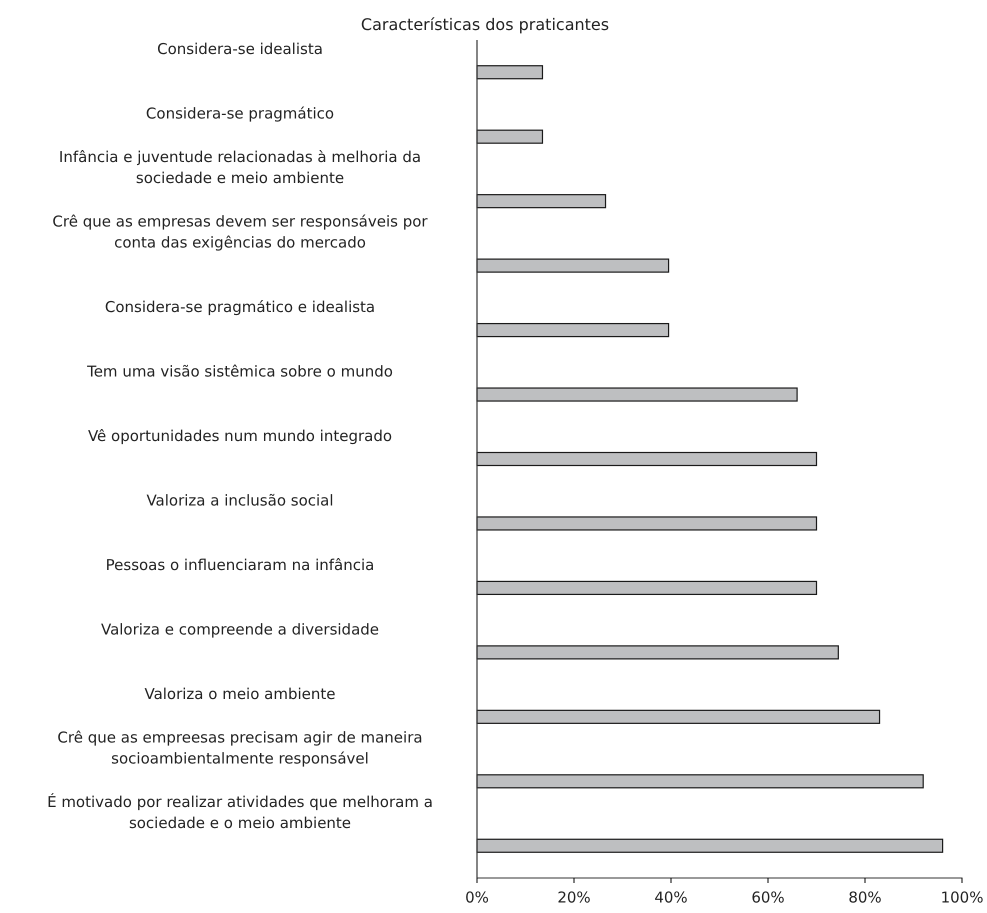  I want to click on y-tick-label: Vê oportunidades num mundo integrado, so click(240, 436).